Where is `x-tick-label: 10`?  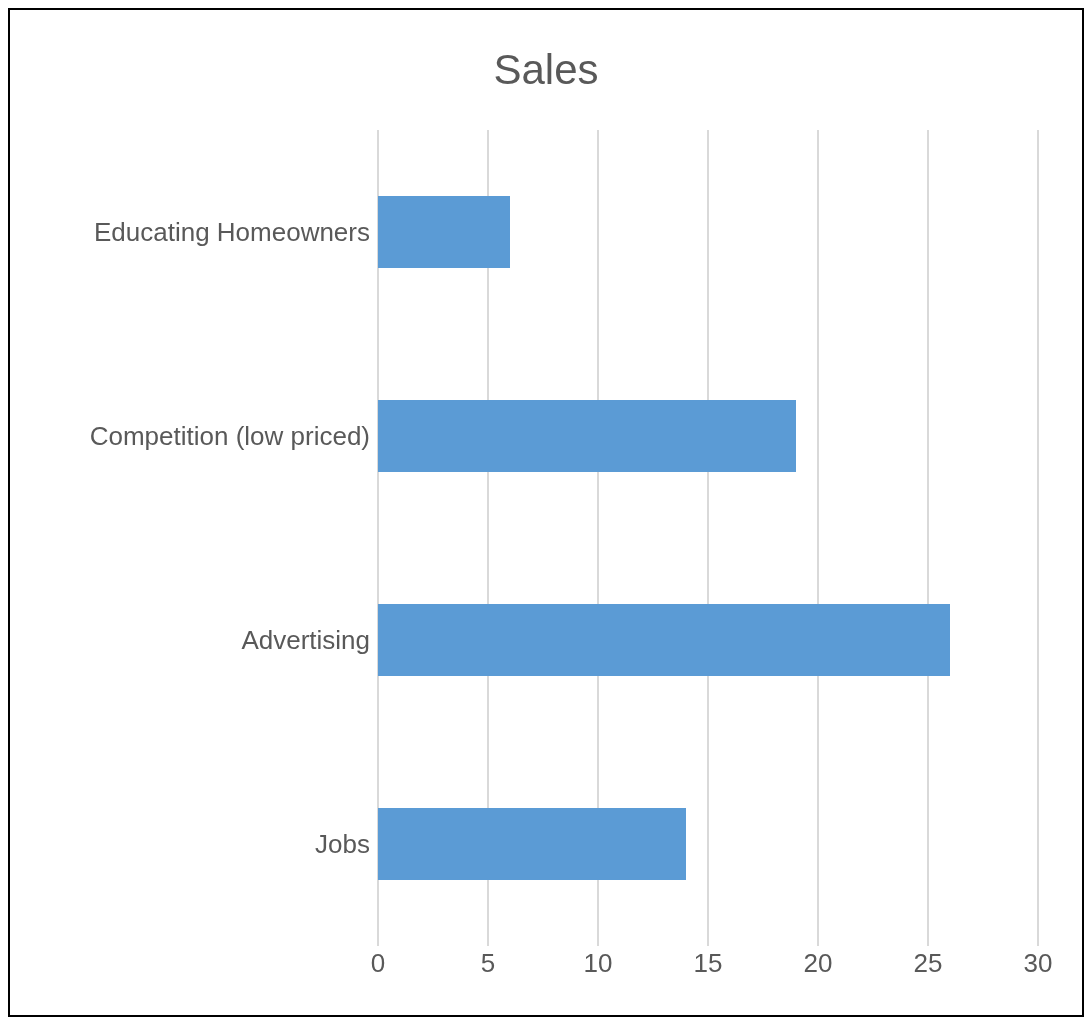
x-tick-label: 10 is located at coordinates (598, 963).